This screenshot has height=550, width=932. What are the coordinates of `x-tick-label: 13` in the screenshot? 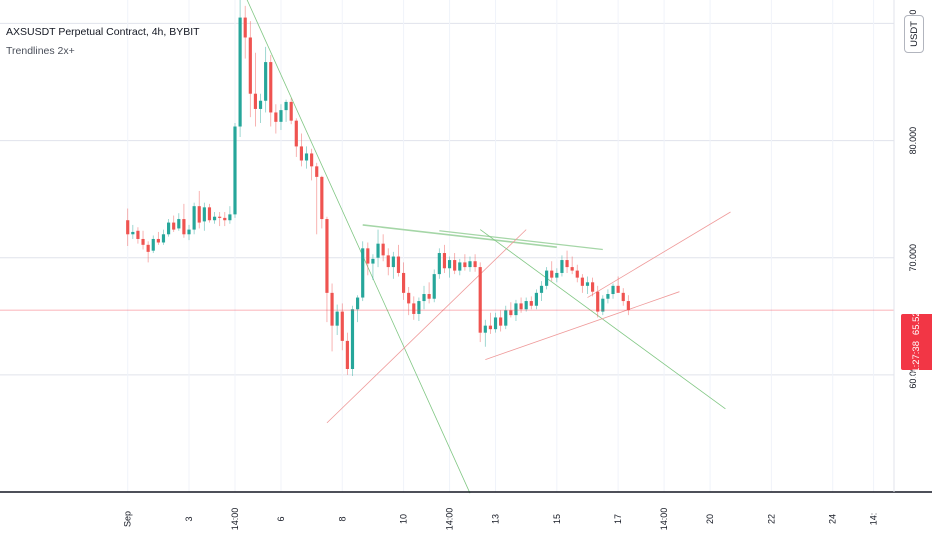 It's located at (496, 519).